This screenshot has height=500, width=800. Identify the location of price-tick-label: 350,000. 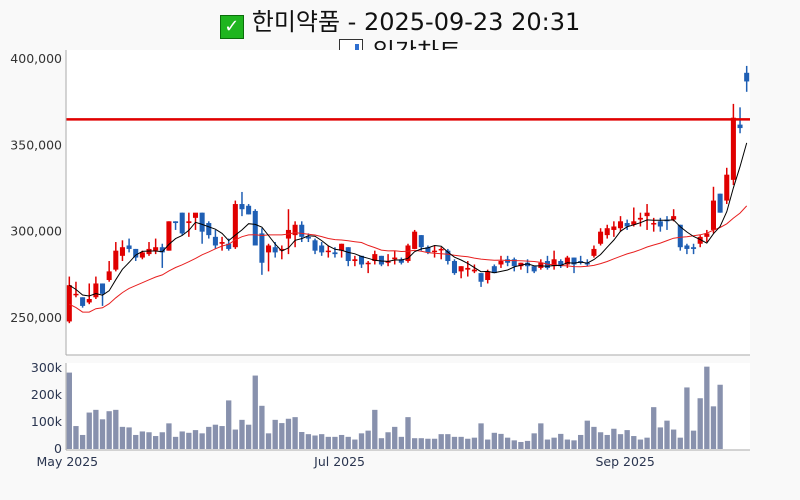
(36, 144).